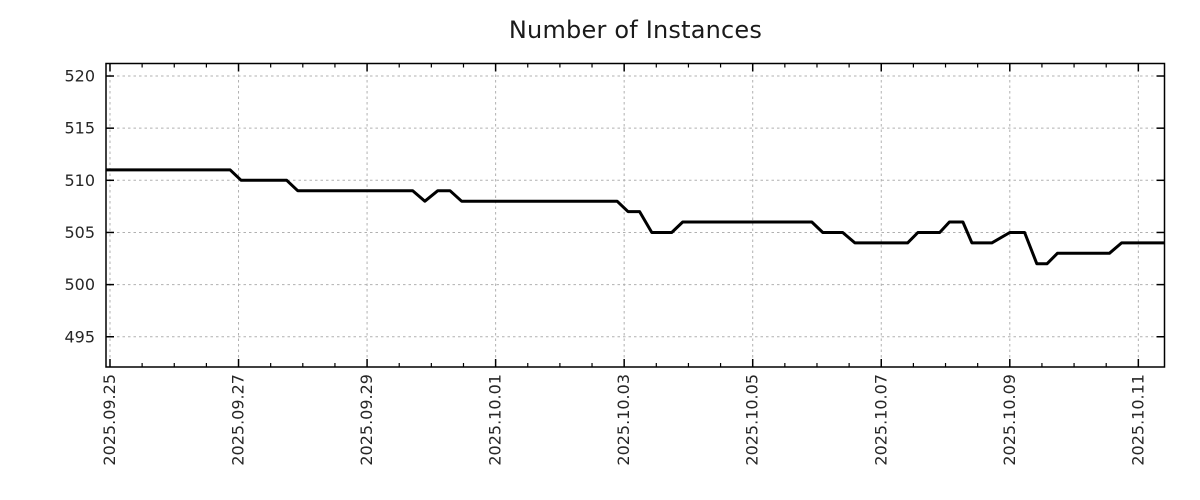 The width and height of the screenshot is (1200, 500). Describe the element at coordinates (495, 420) in the screenshot. I see `x-tick-label: 2025.10.01` at that location.